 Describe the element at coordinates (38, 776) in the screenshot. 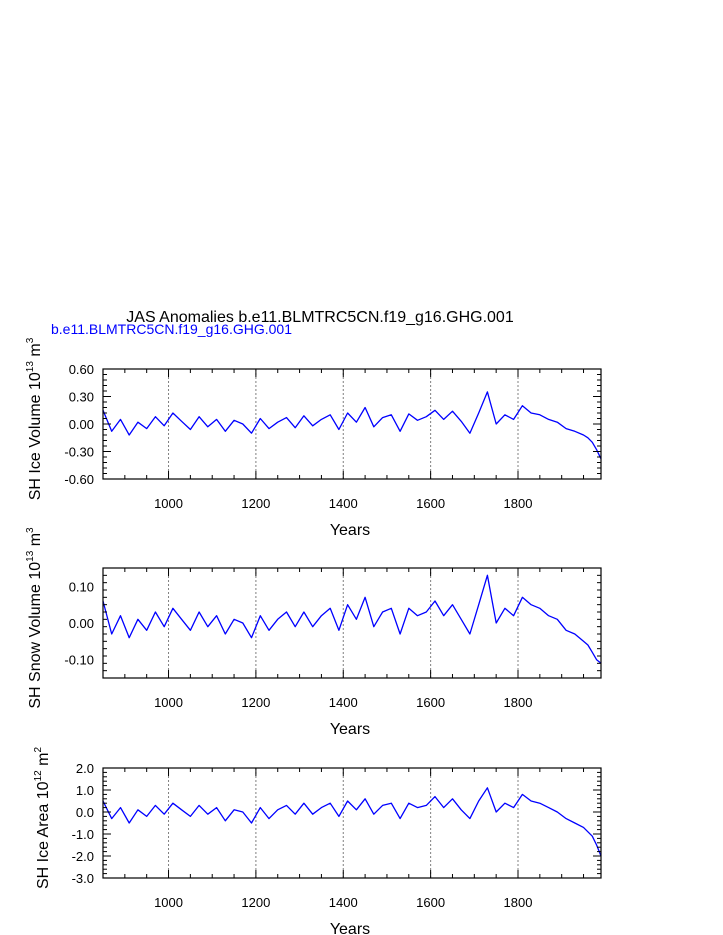

I see `y-axis-label-exponent: 12` at that location.